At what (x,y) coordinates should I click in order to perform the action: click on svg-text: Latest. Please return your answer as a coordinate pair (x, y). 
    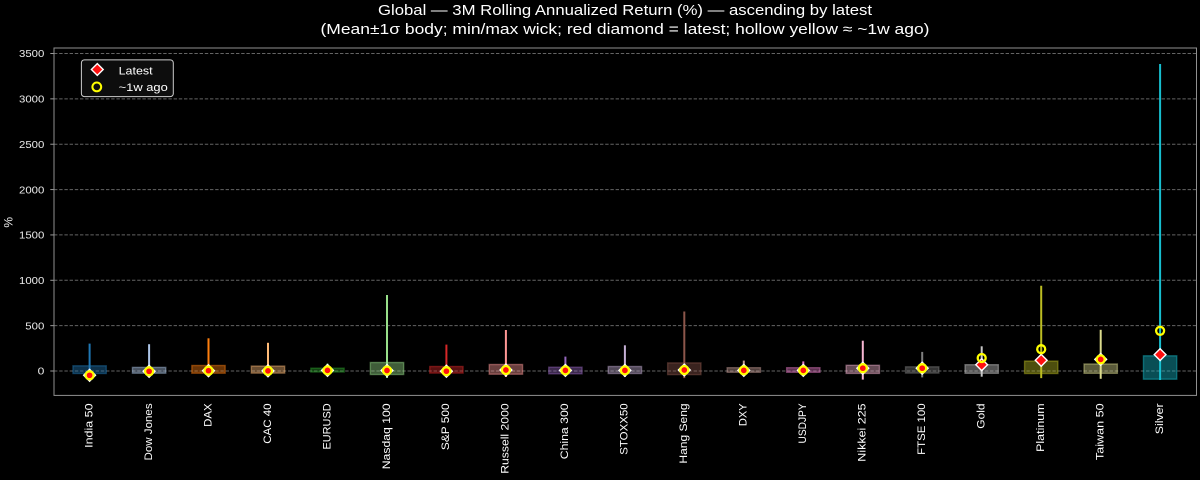
    Looking at the image, I should click on (136, 71).